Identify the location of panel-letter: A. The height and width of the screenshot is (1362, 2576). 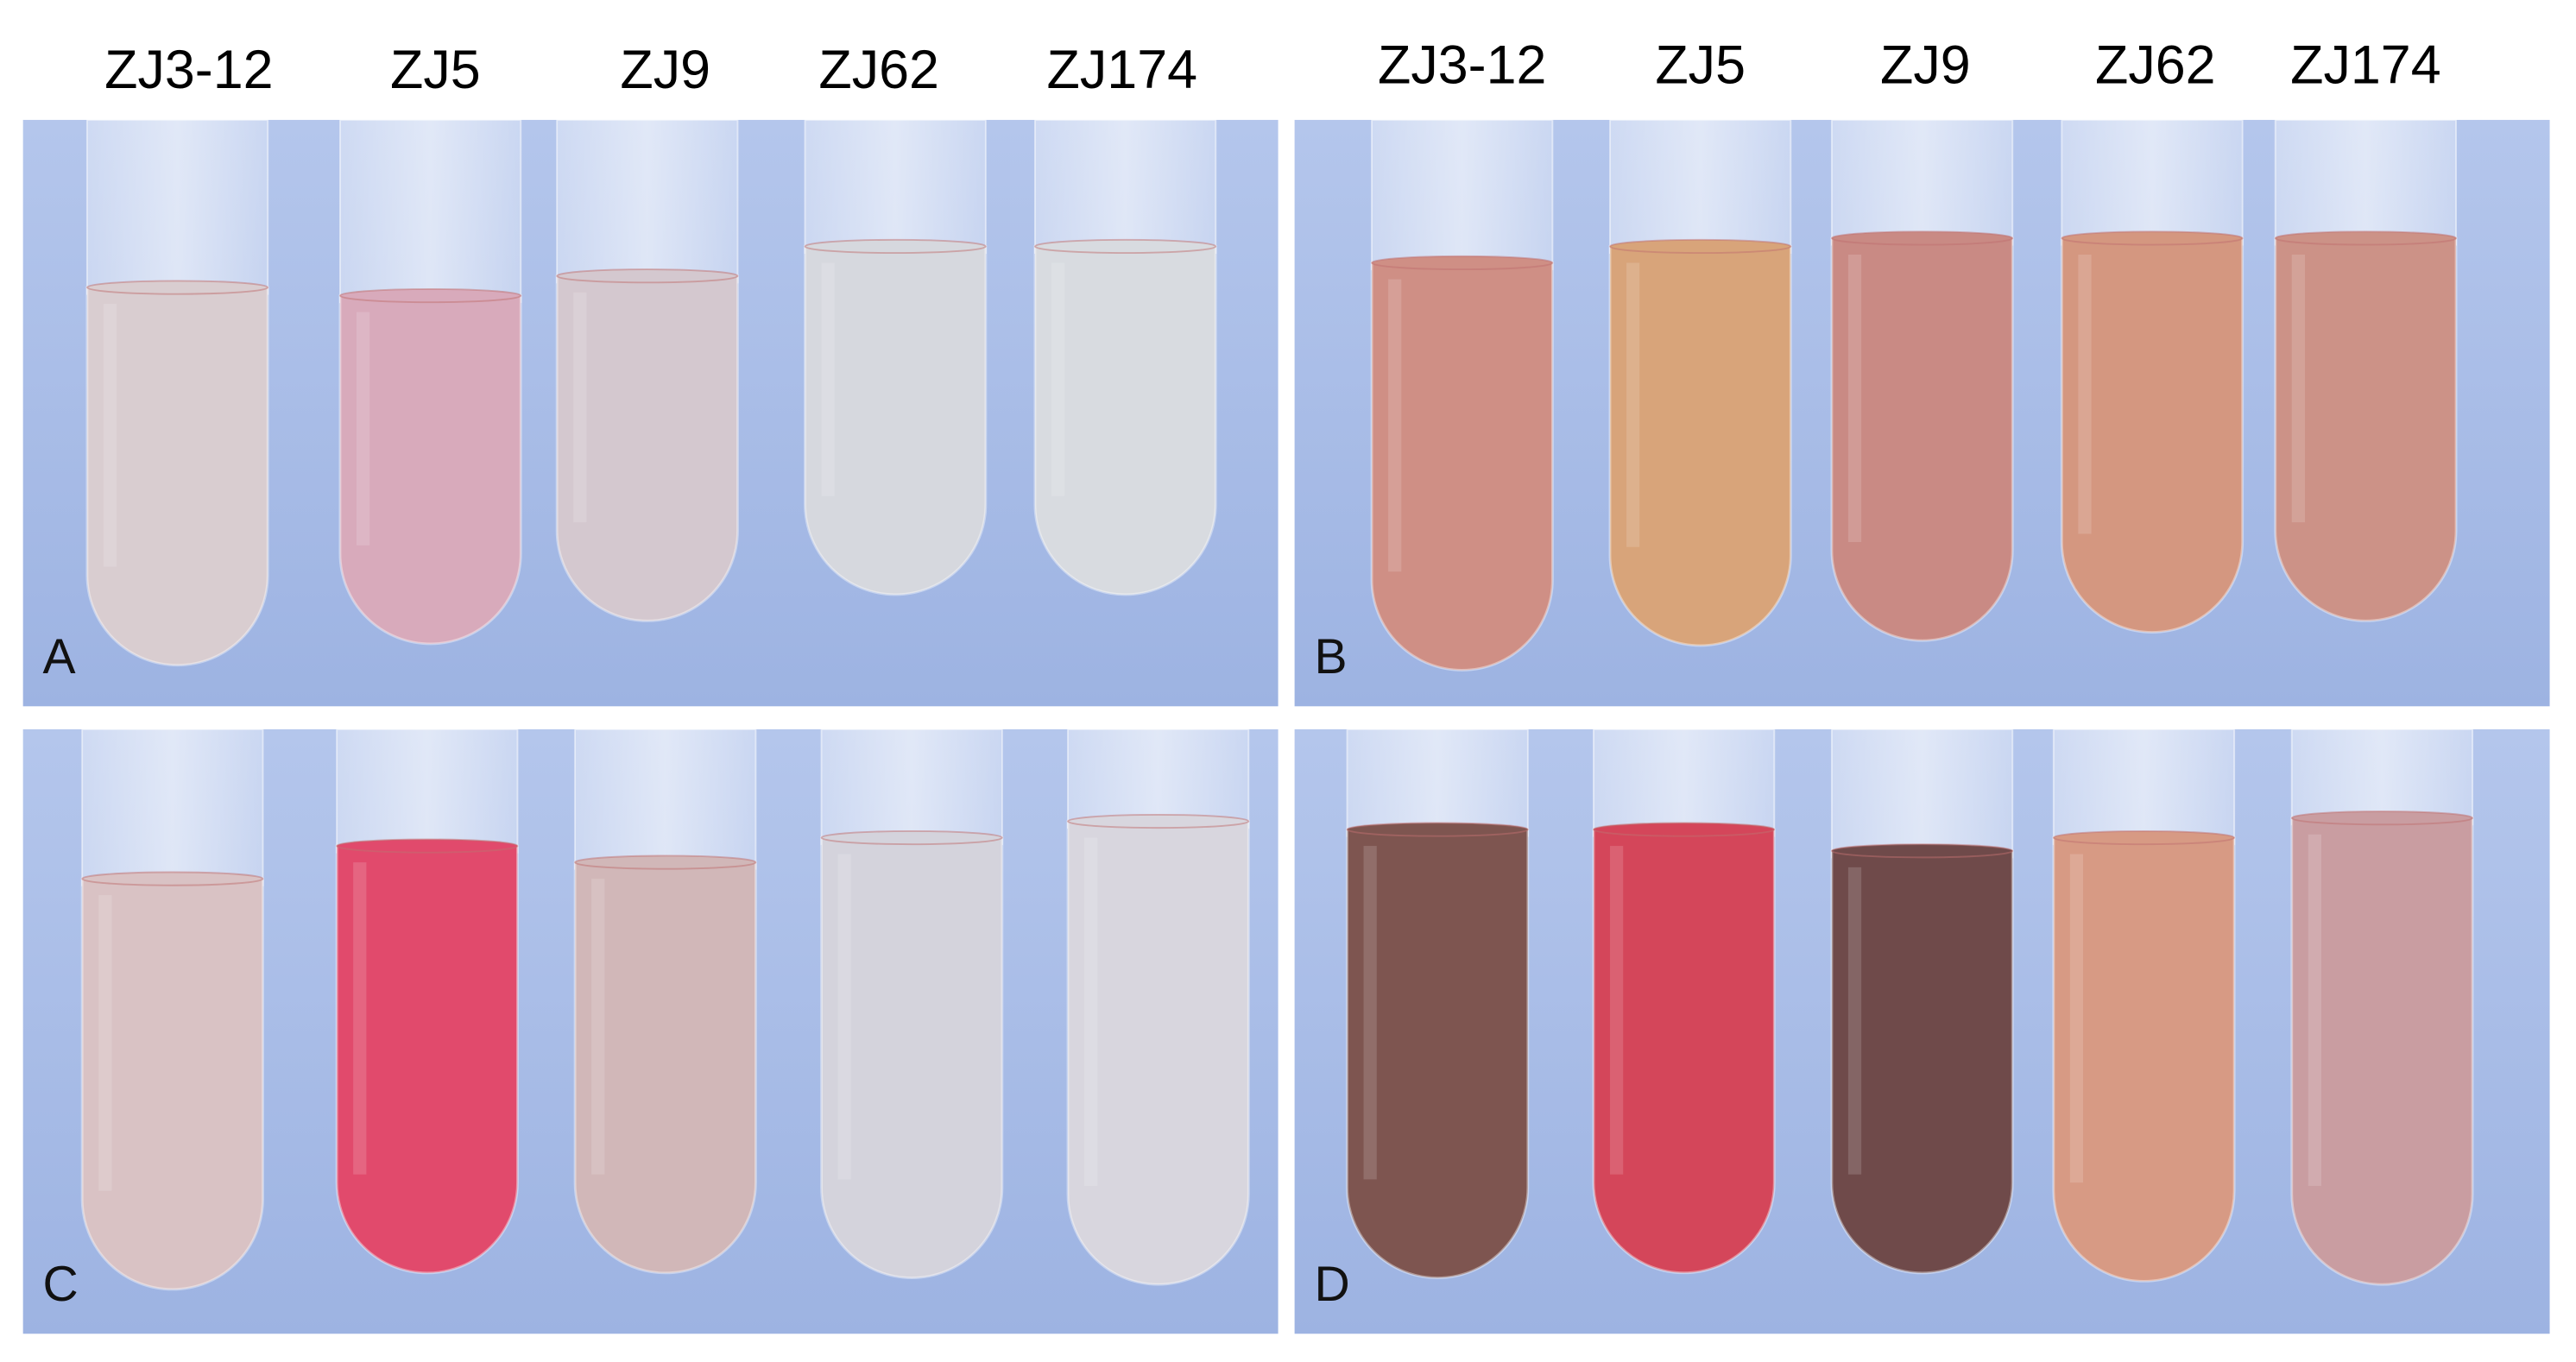
(58, 656).